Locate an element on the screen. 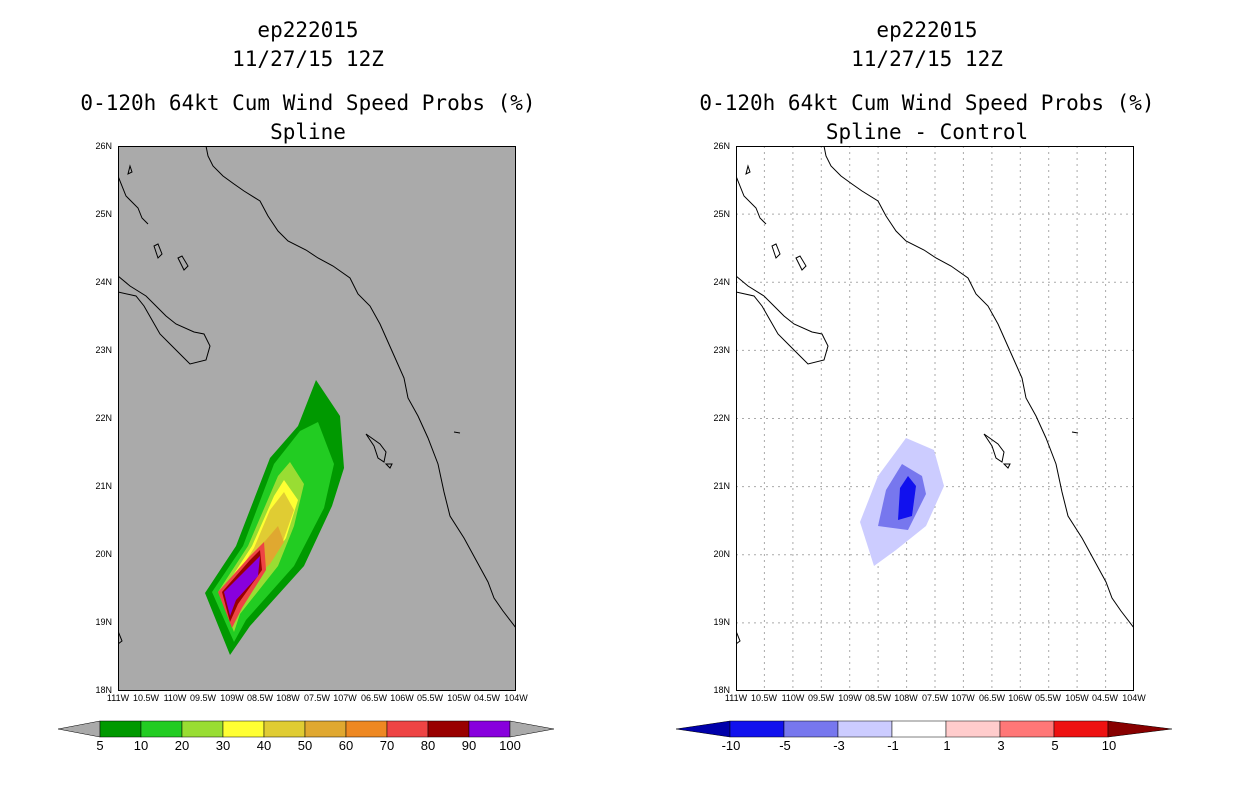 This screenshot has height=800, width=1236. left-colorbar is located at coordinates (306, 729).